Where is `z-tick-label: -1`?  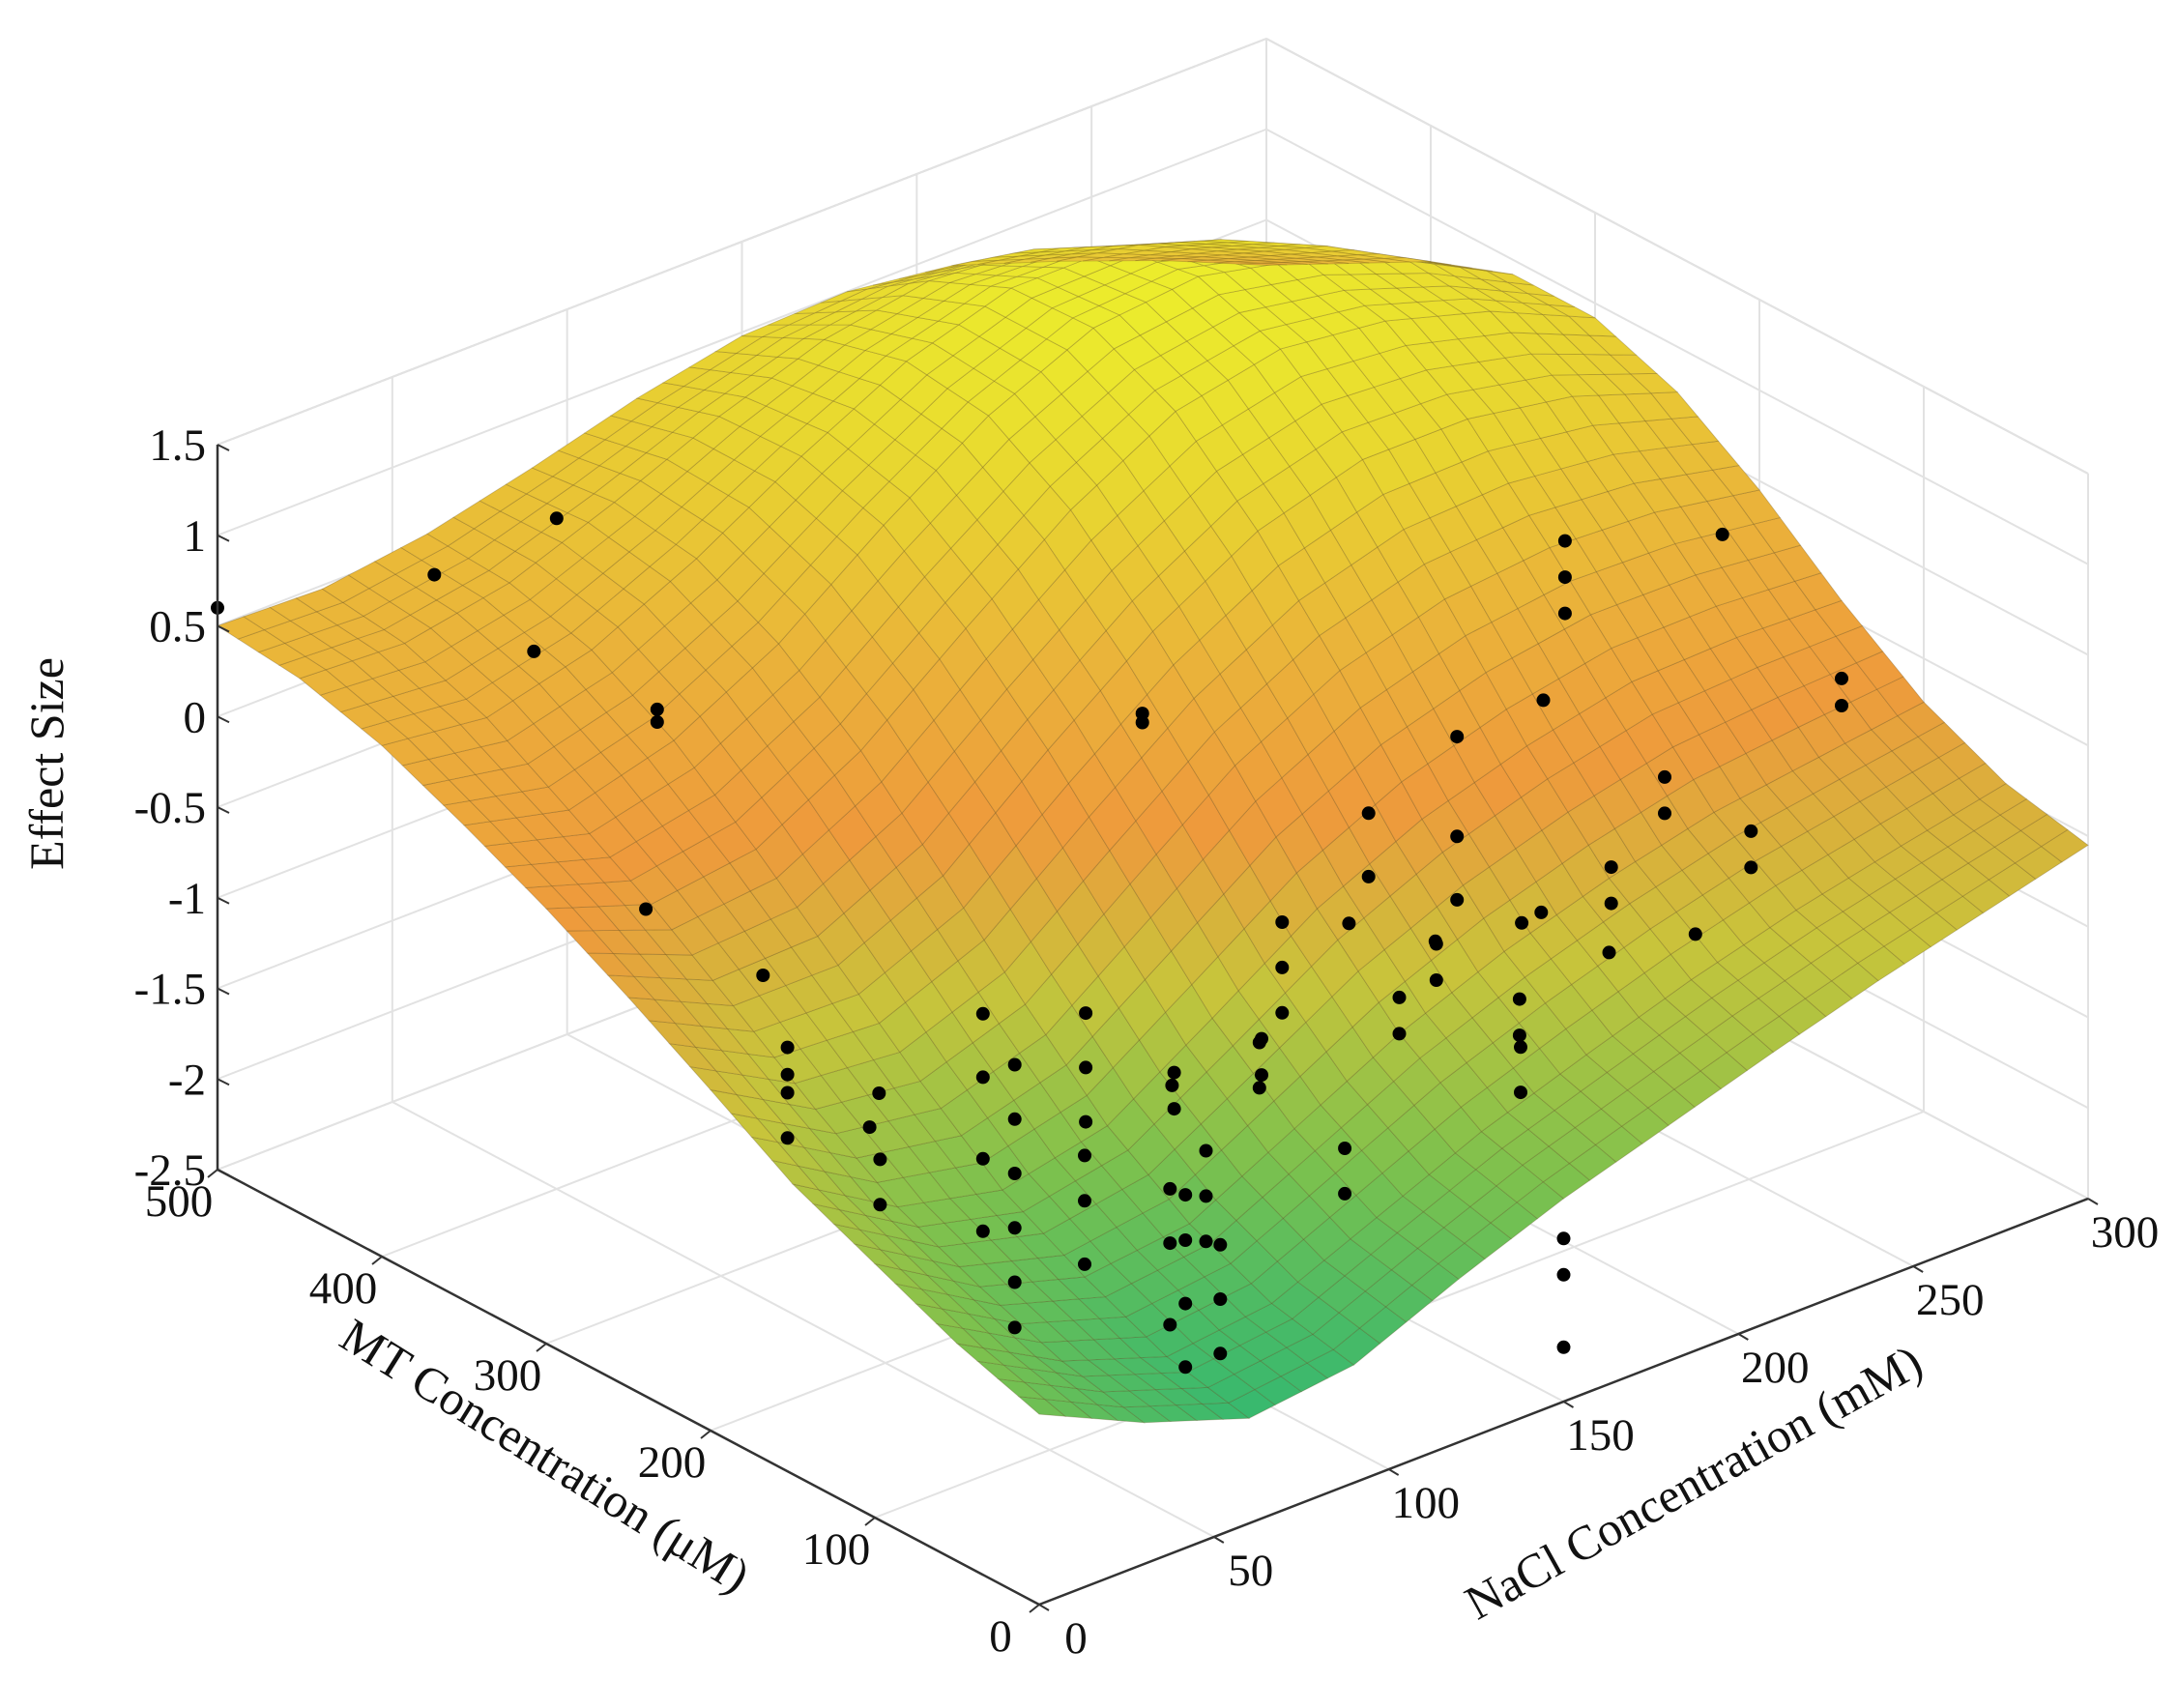
z-tick-label: -1 is located at coordinates (187, 899).